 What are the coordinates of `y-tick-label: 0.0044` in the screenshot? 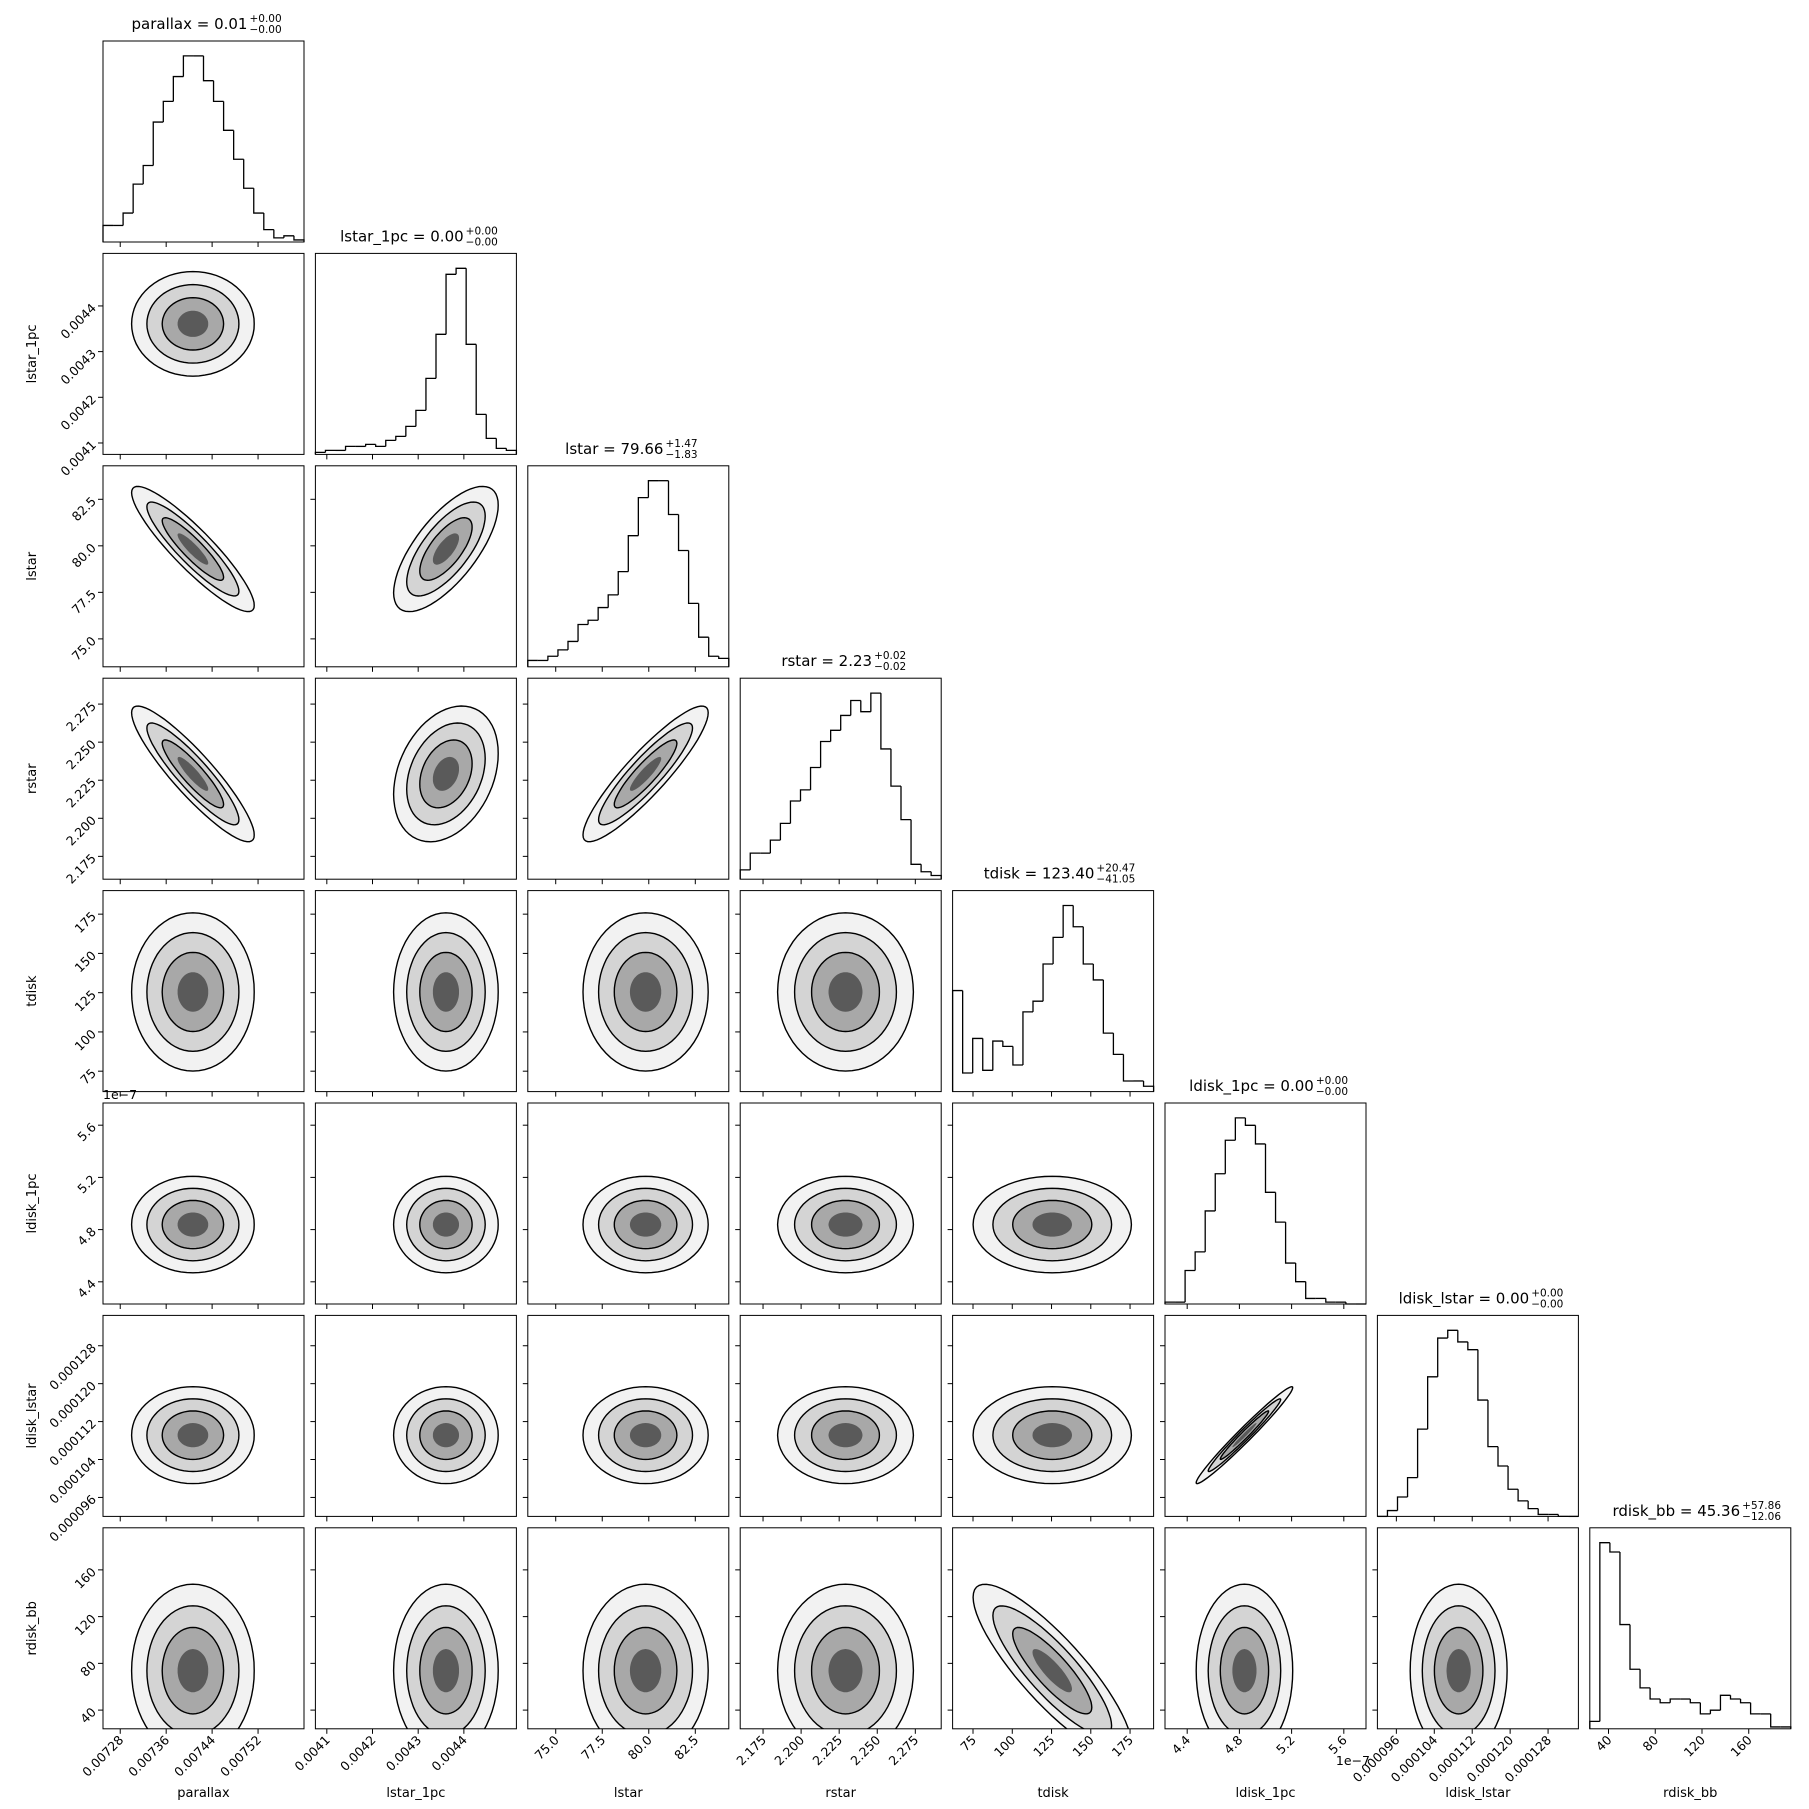 It's located at (78, 321).